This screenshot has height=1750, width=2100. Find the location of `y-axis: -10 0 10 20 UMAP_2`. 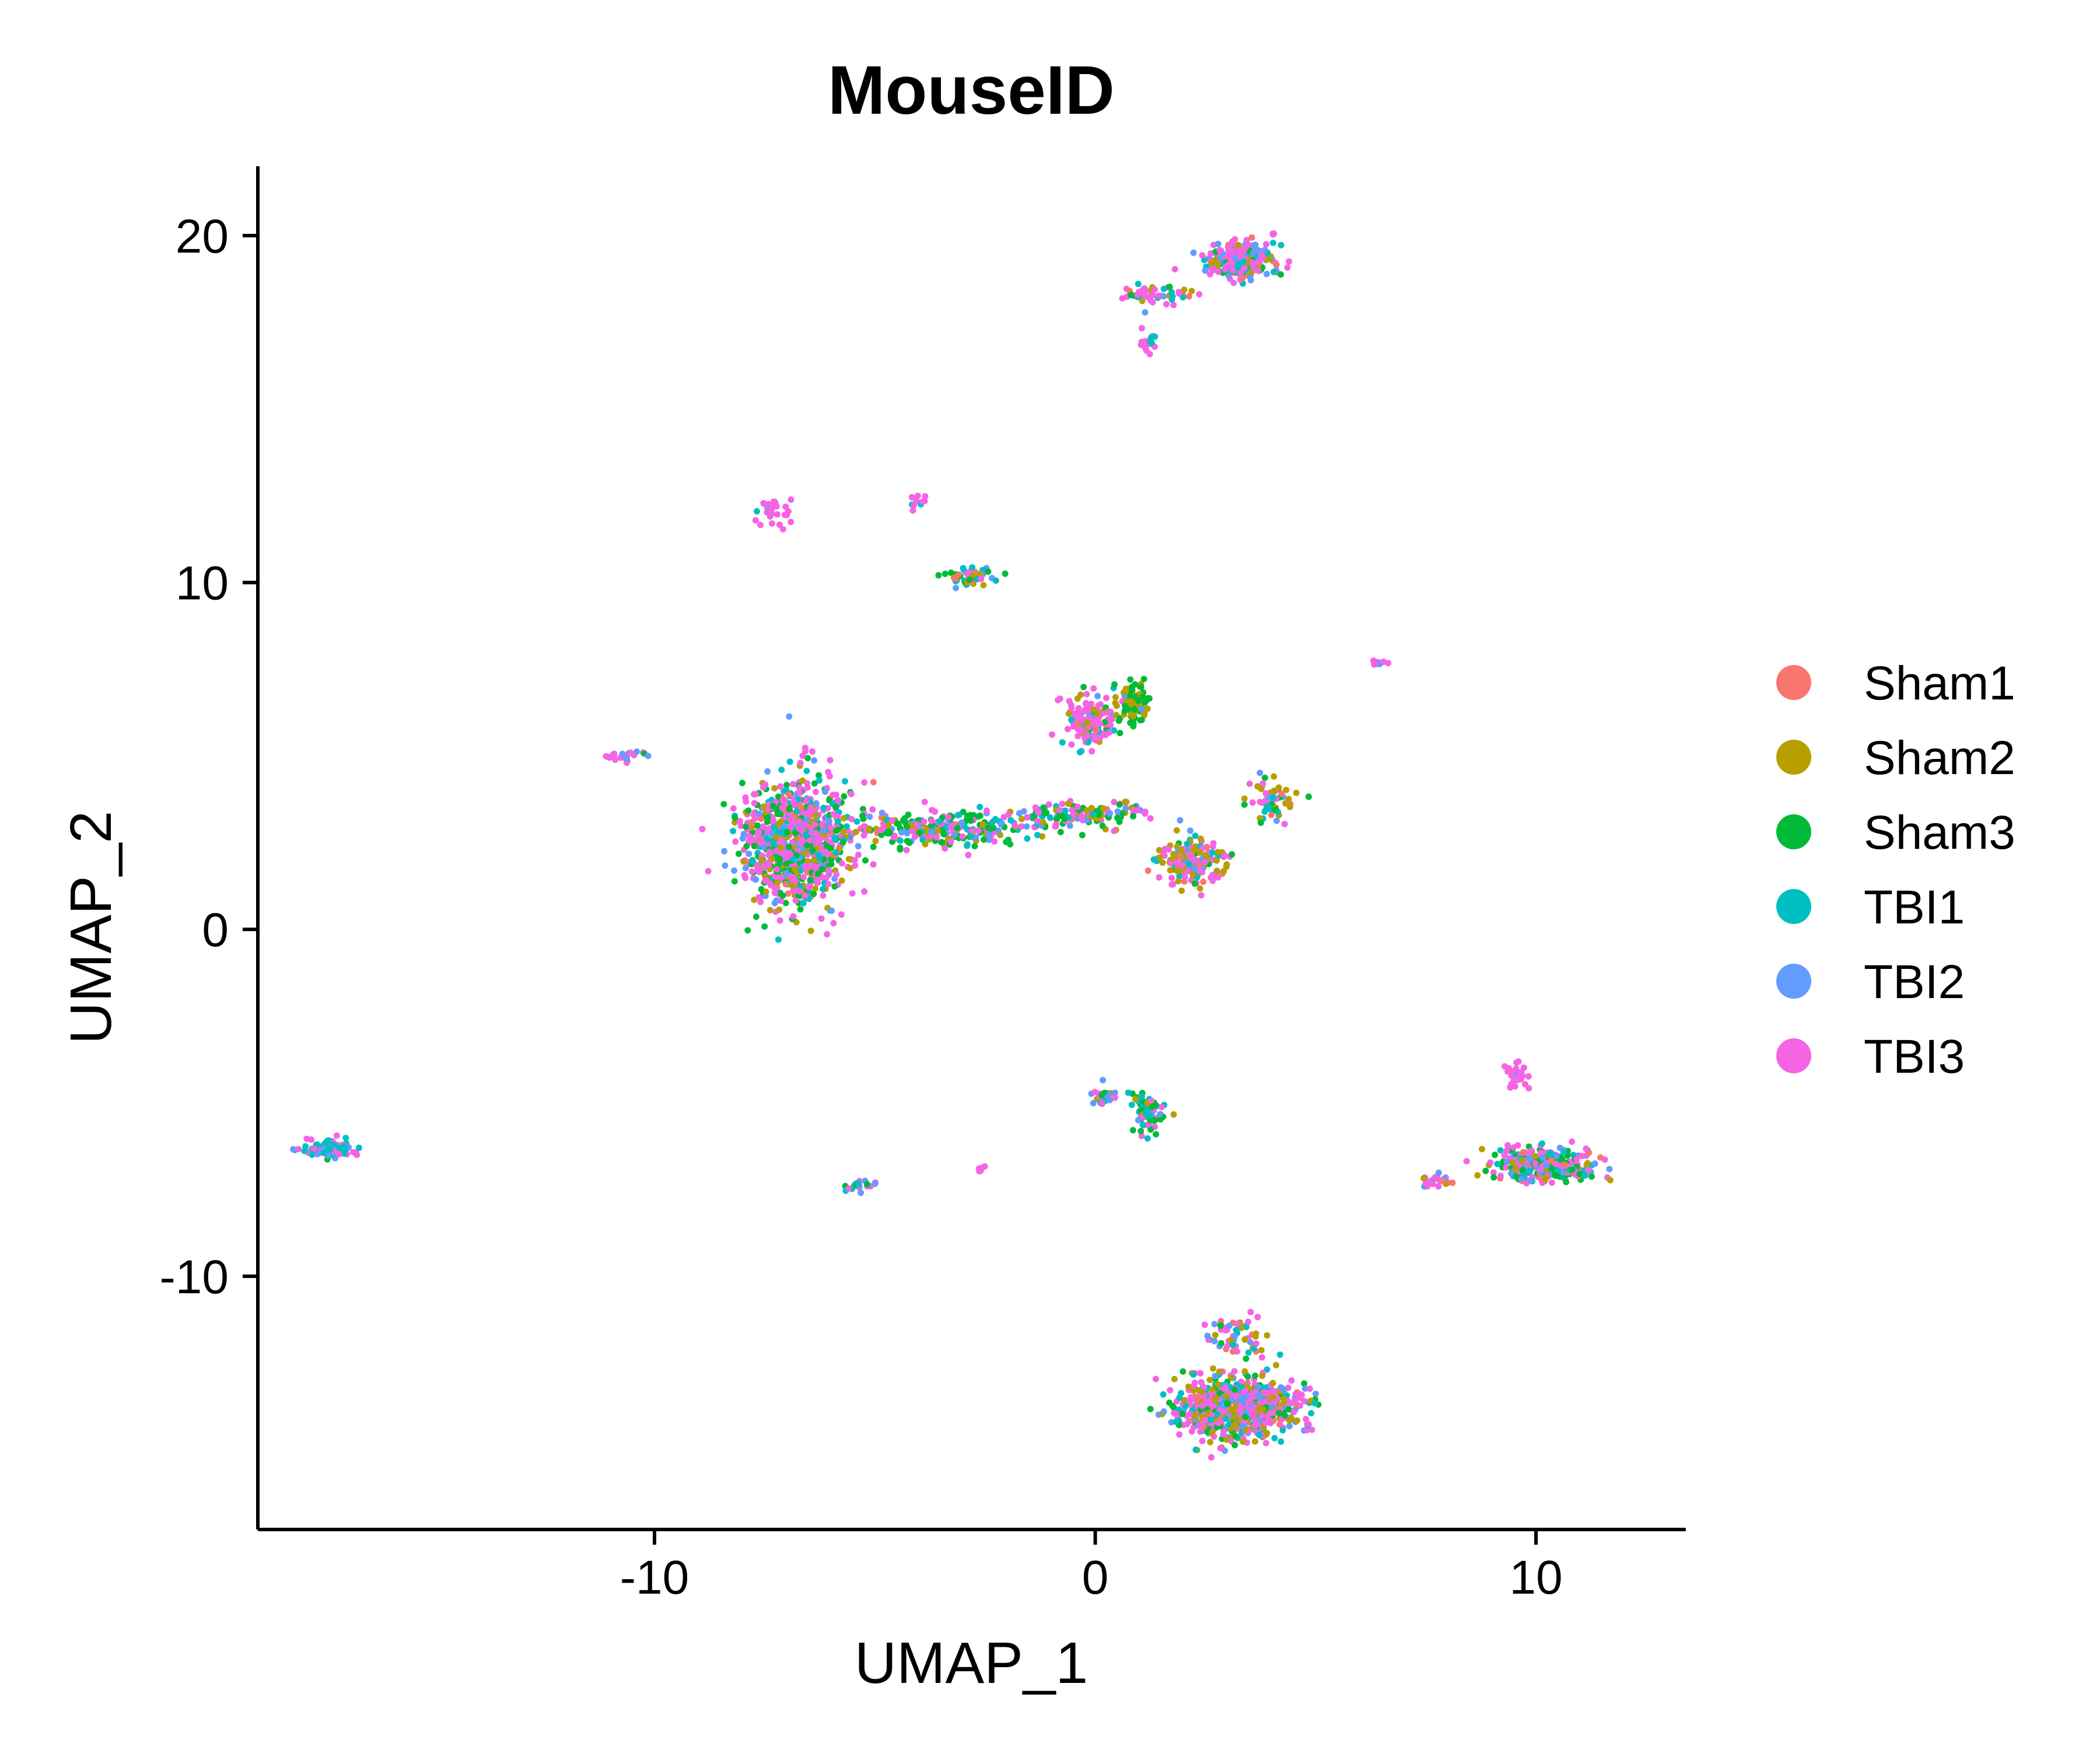

y-axis: -10 0 10 20 UMAP_2 is located at coordinates (159, 848).